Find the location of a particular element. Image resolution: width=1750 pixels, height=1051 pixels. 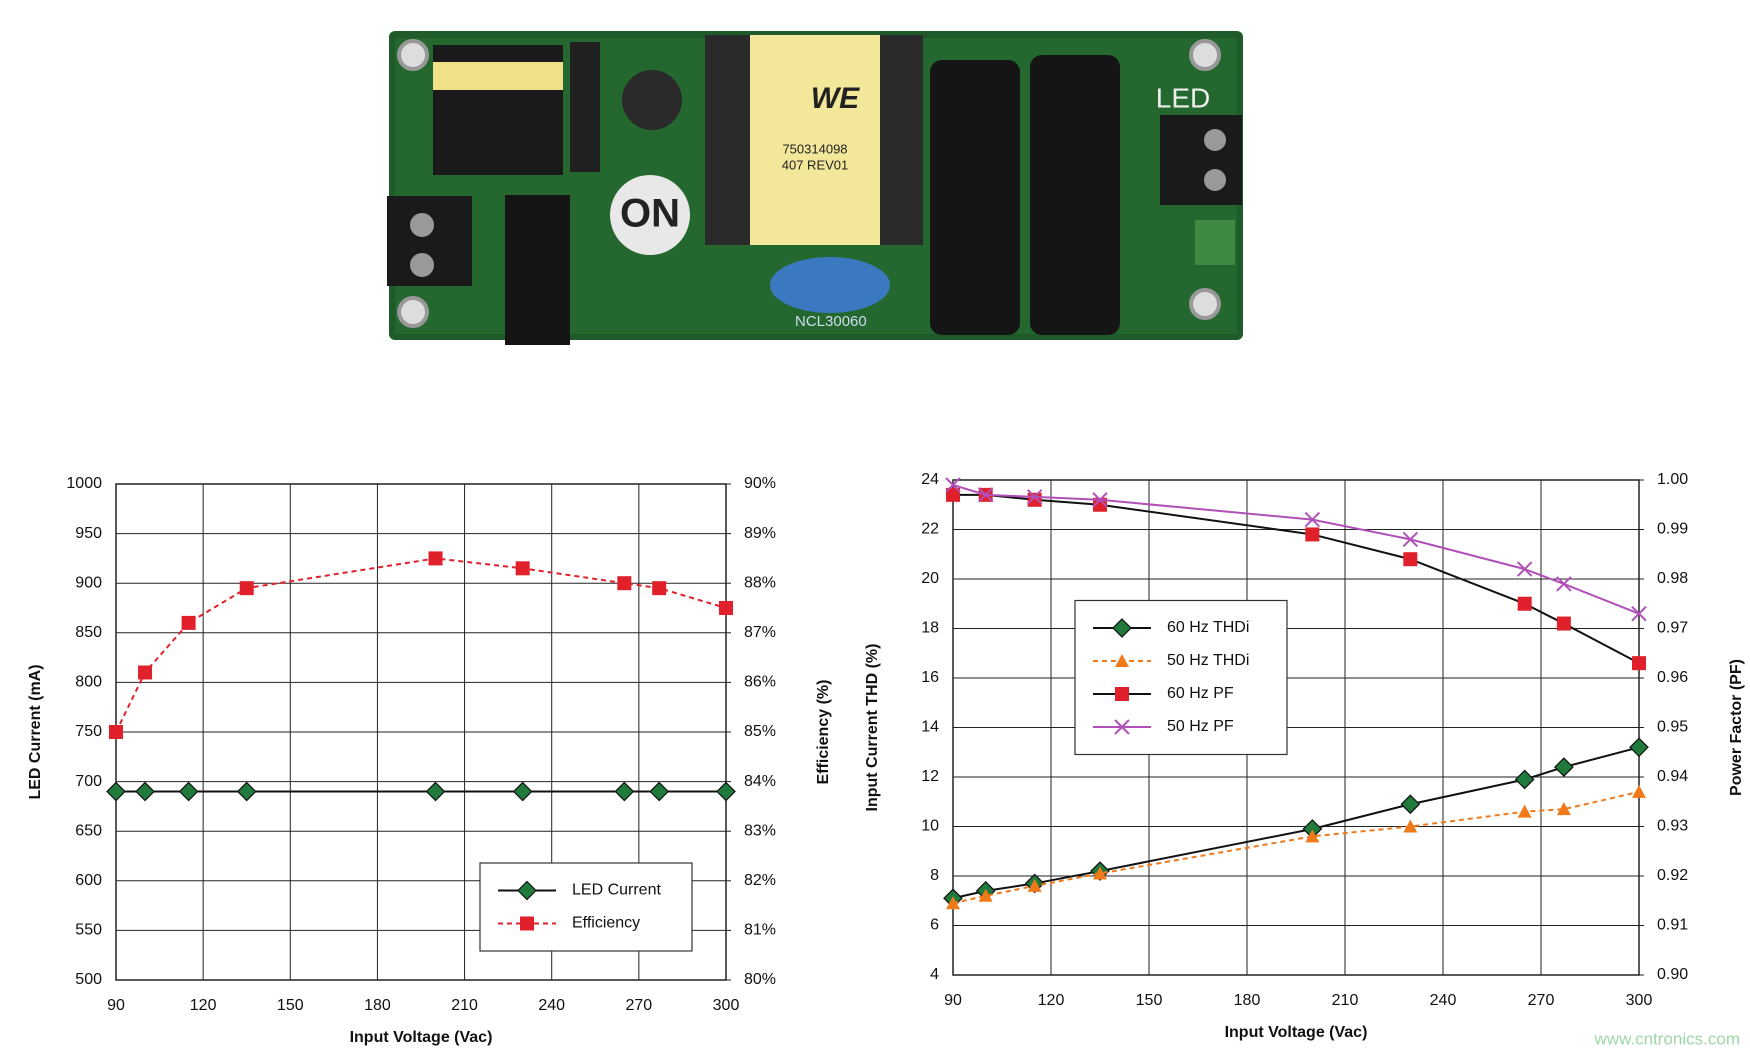

x-tick-label: 270 is located at coordinates (639, 1005).